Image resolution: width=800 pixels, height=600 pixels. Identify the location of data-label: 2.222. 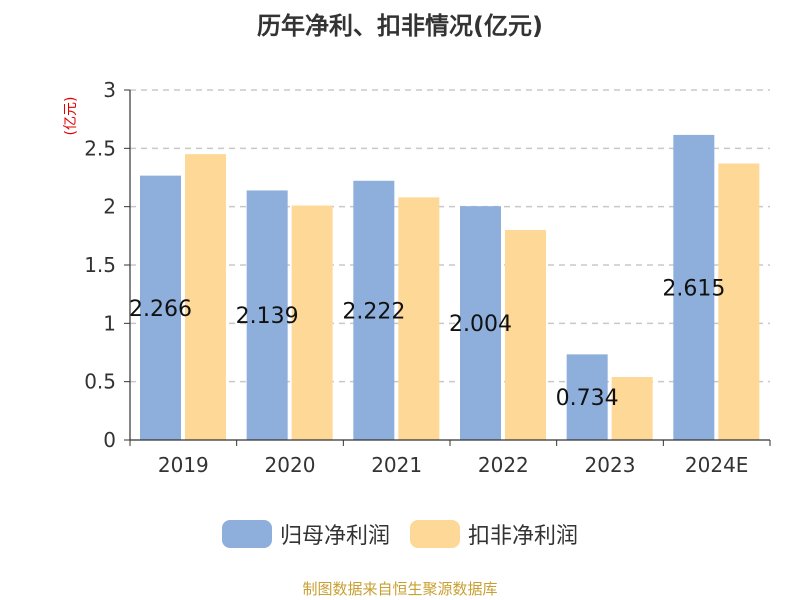
(373, 311).